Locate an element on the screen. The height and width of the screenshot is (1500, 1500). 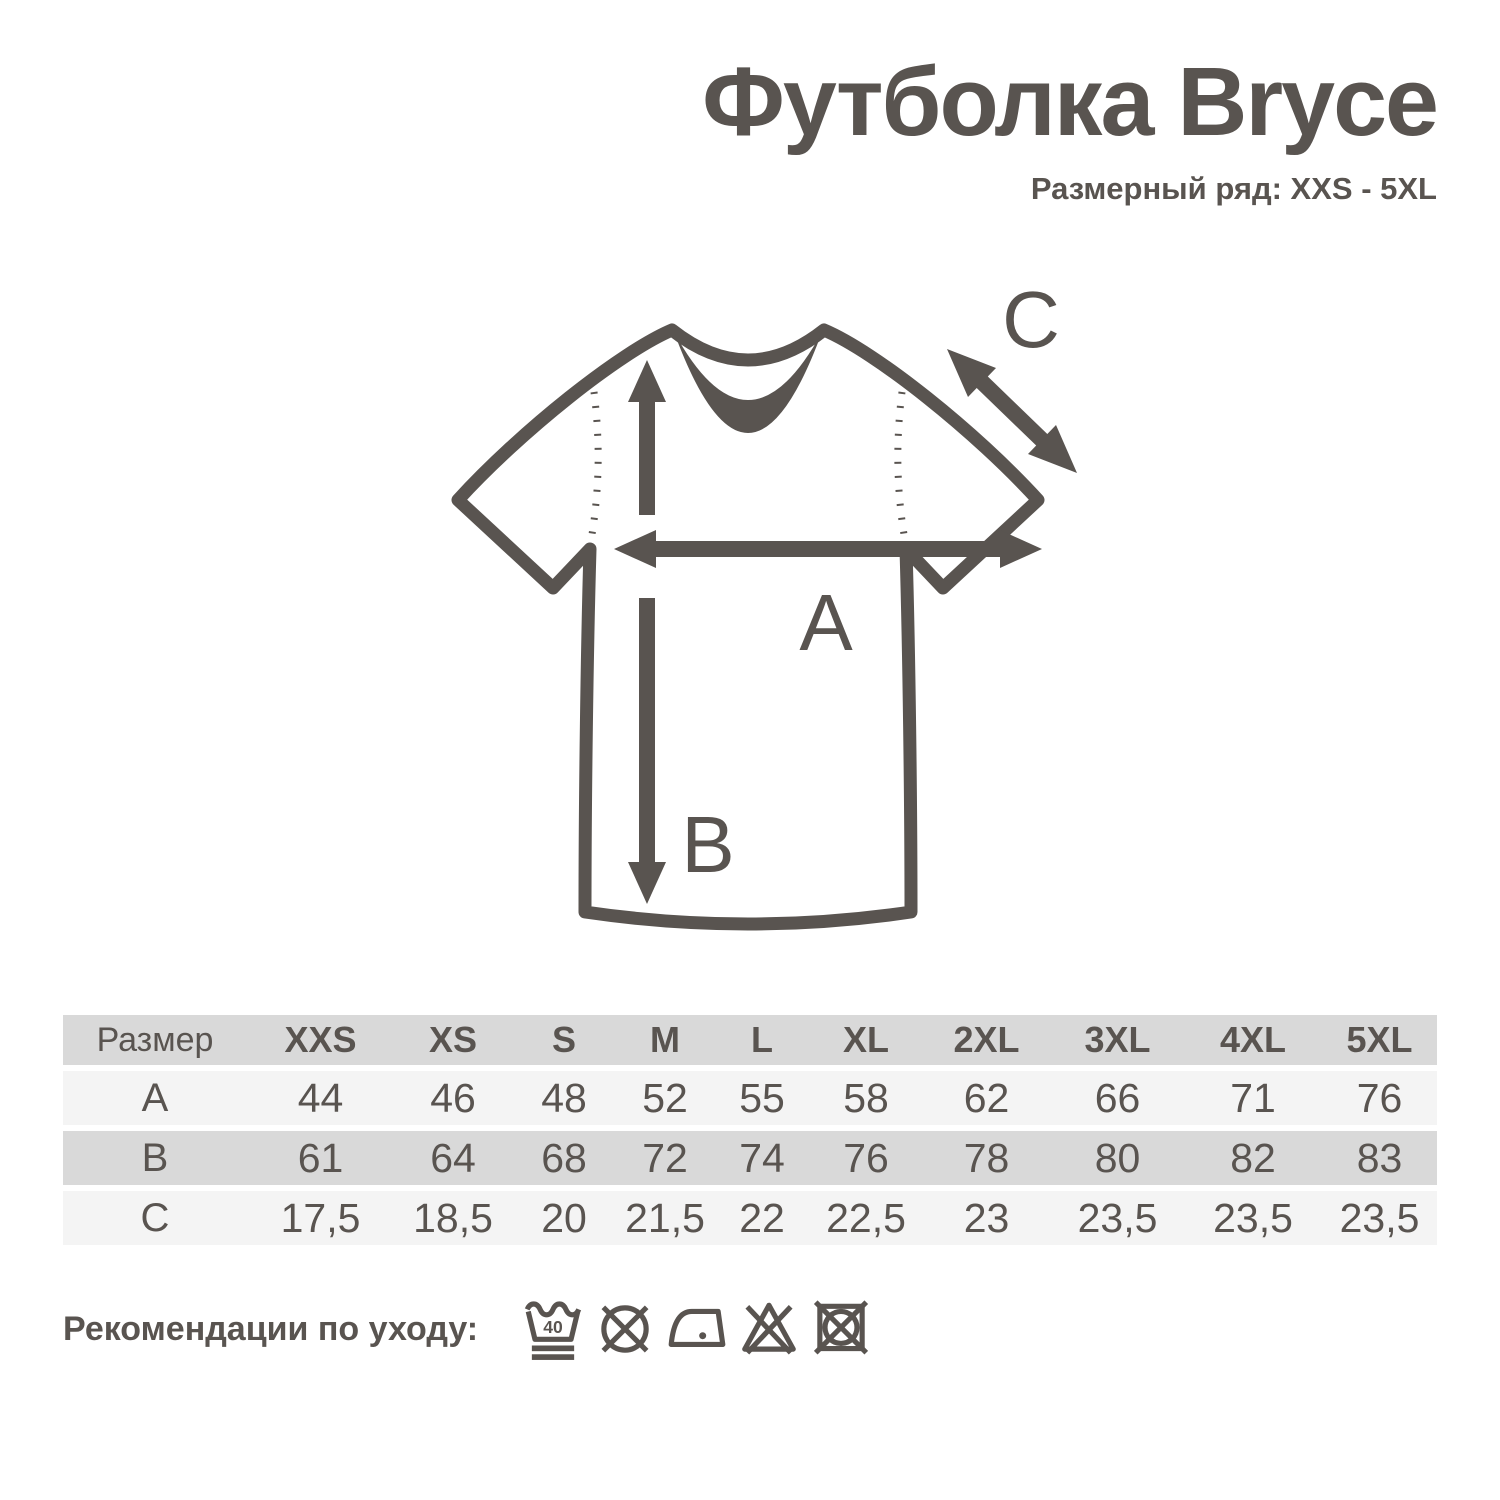
size-column-header: Размер is located at coordinates (155, 1039).